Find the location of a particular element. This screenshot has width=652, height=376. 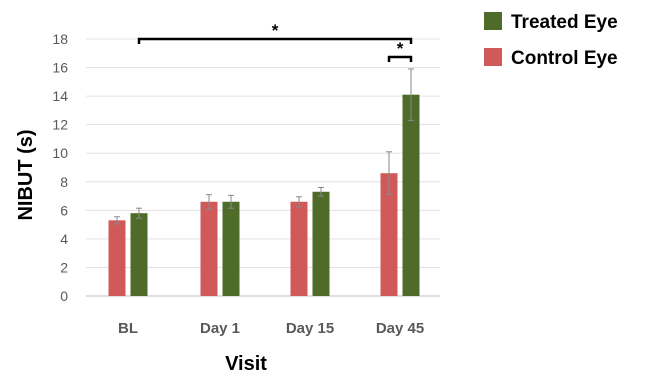

legend-item-treated-eye: Treated Eye is located at coordinates (551, 22).